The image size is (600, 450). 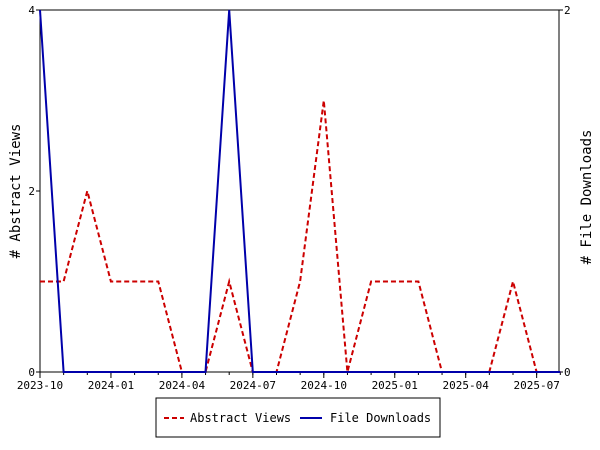 I want to click on legend-label-abstract-views: Abstract Views, so click(x=240, y=418).